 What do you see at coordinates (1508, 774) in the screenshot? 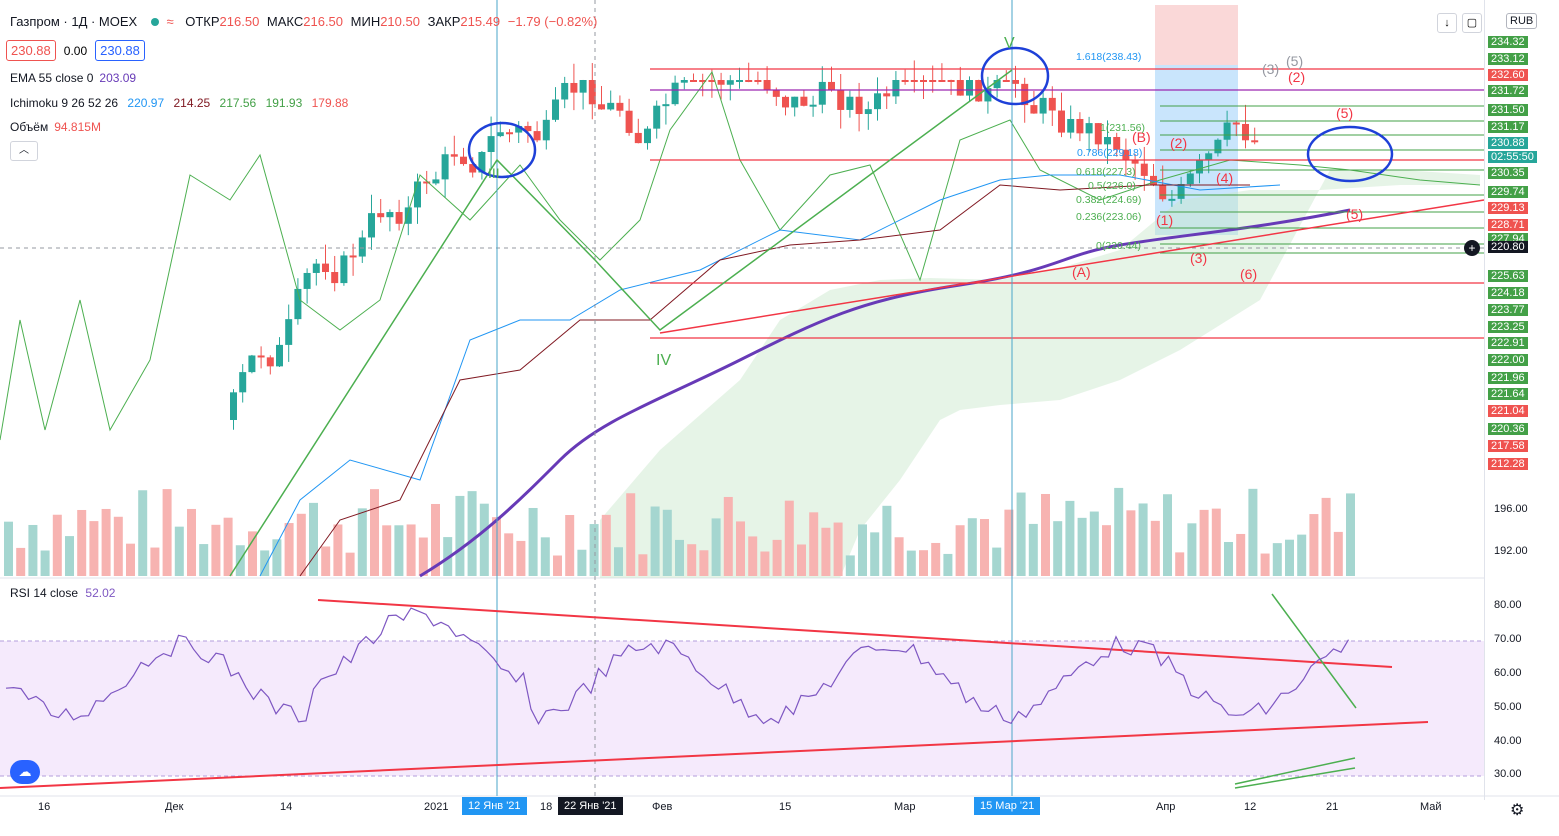
I see `rsi-tick: 30.00` at bounding box center [1508, 774].